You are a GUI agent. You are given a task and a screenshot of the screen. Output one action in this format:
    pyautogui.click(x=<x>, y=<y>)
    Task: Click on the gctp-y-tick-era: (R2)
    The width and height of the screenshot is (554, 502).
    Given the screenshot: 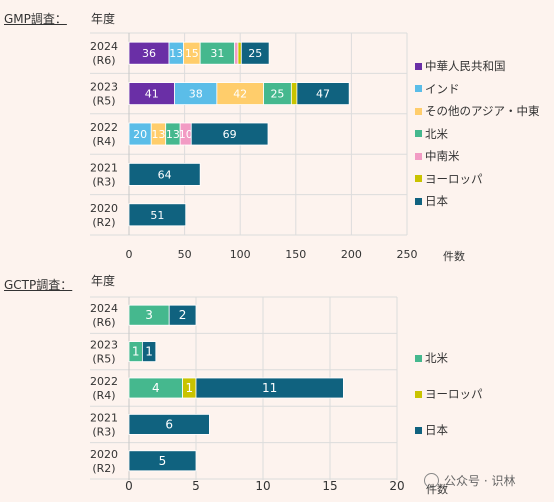 What is the action you would take?
    pyautogui.click(x=103, y=468)
    